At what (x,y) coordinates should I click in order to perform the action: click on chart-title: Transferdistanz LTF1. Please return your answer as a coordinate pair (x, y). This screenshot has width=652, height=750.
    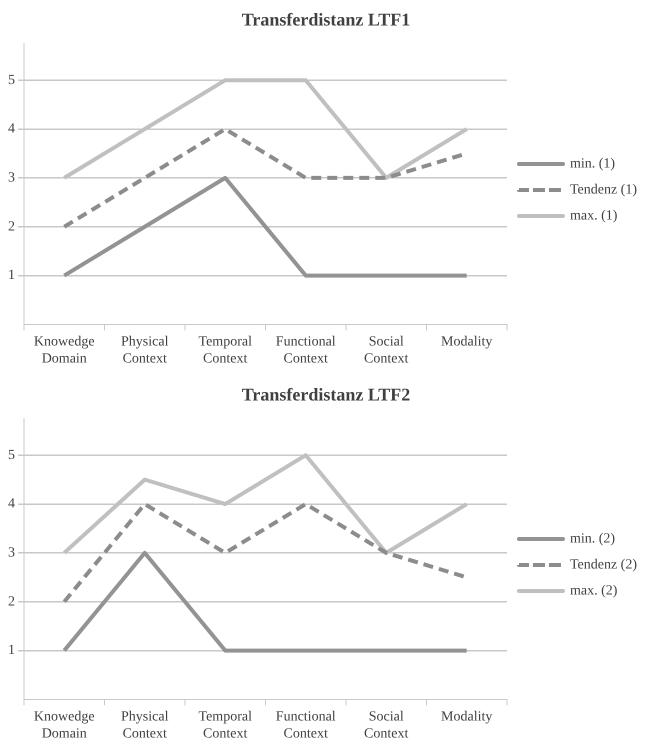
    Looking at the image, I should click on (326, 19).